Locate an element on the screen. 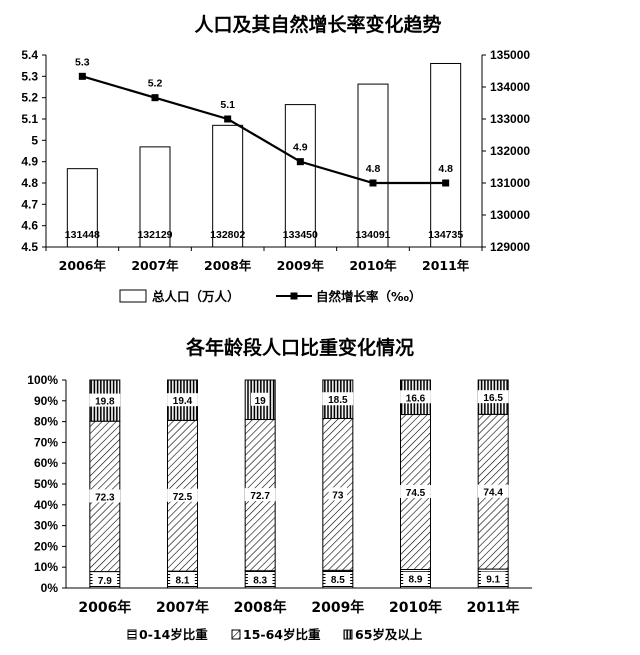 This screenshot has height=655, width=640. chart1-right-tick-label: 129000 is located at coordinates (510, 247).